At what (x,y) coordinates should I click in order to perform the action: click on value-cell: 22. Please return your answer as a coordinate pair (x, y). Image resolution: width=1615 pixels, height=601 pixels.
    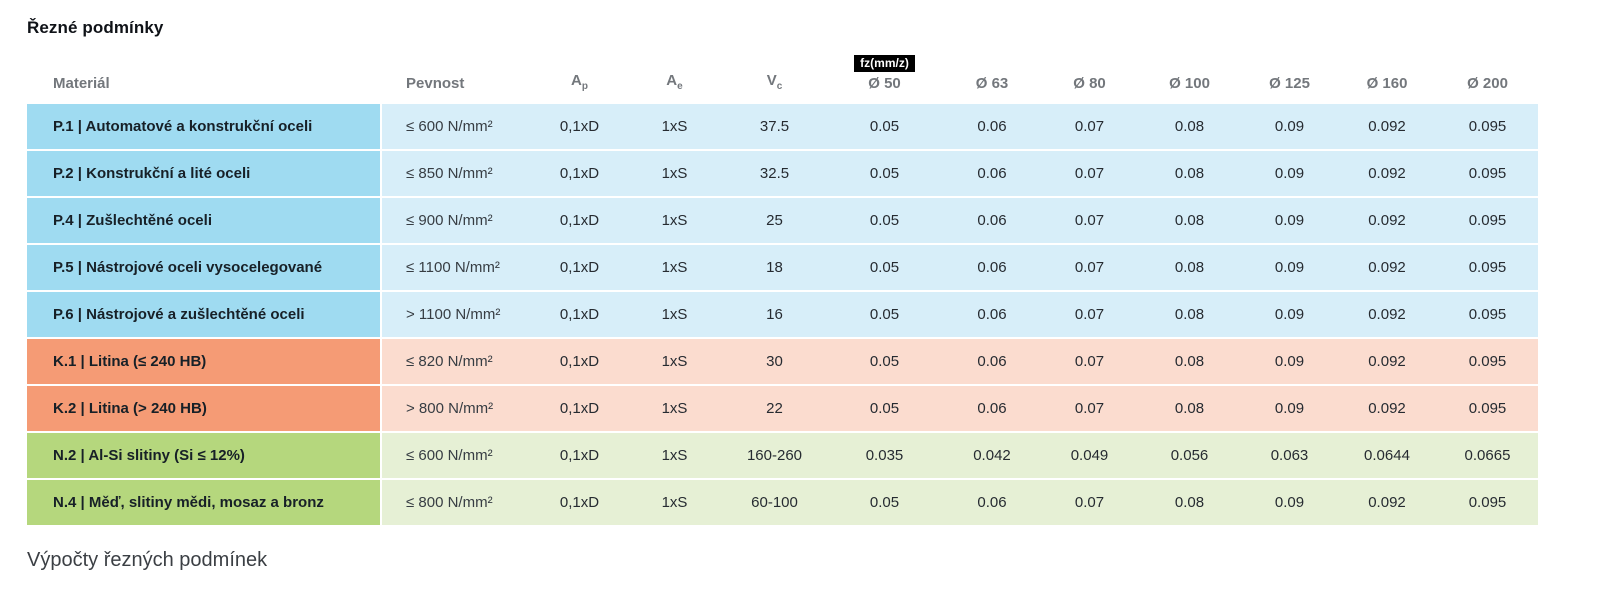
    Looking at the image, I should click on (774, 409).